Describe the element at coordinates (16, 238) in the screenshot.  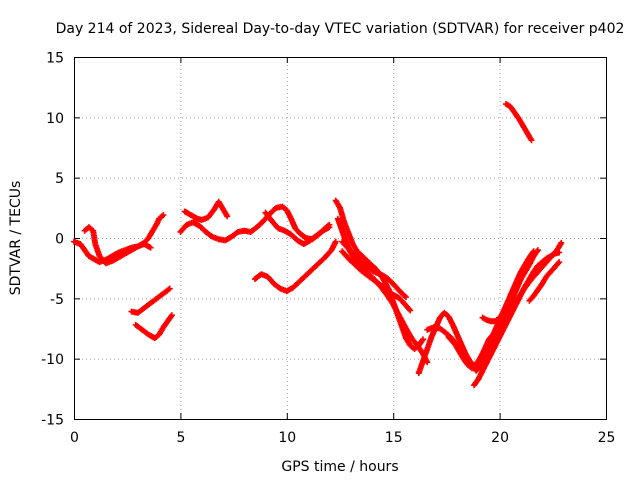
I see `y-axis-label: SDTVAR / TECUs` at that location.